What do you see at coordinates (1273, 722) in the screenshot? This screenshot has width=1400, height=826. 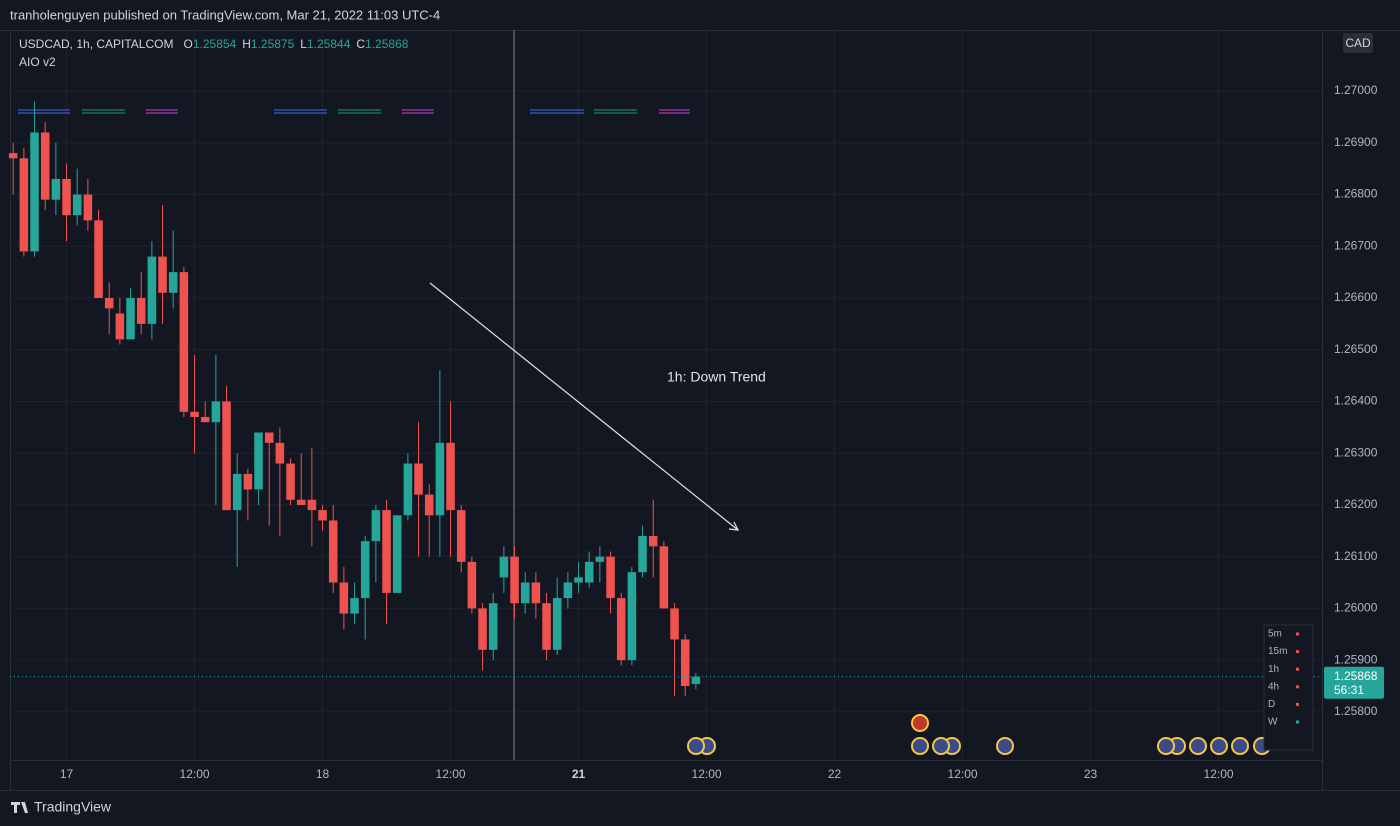 I see `timeframe-label: W` at bounding box center [1273, 722].